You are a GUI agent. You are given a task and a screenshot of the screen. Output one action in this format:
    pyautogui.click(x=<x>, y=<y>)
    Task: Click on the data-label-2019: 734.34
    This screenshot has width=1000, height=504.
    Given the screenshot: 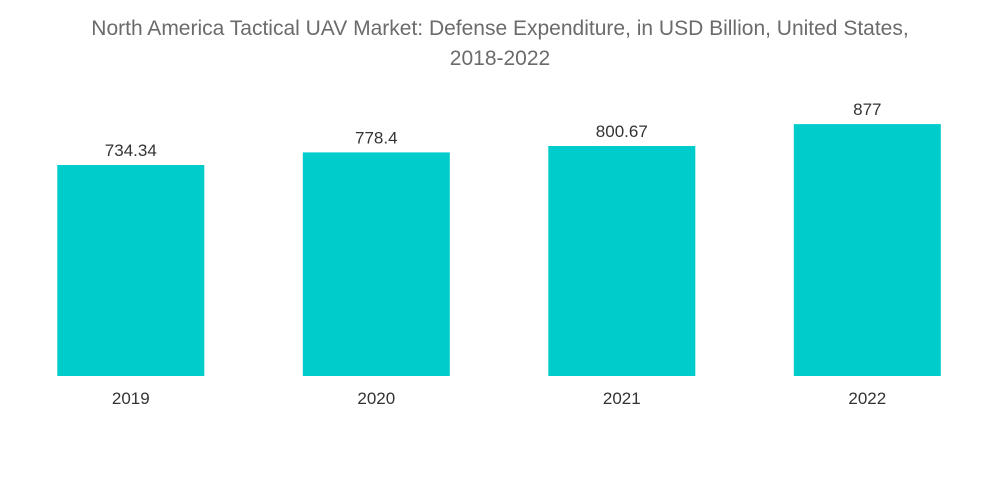 What is the action you would take?
    pyautogui.click(x=131, y=150)
    